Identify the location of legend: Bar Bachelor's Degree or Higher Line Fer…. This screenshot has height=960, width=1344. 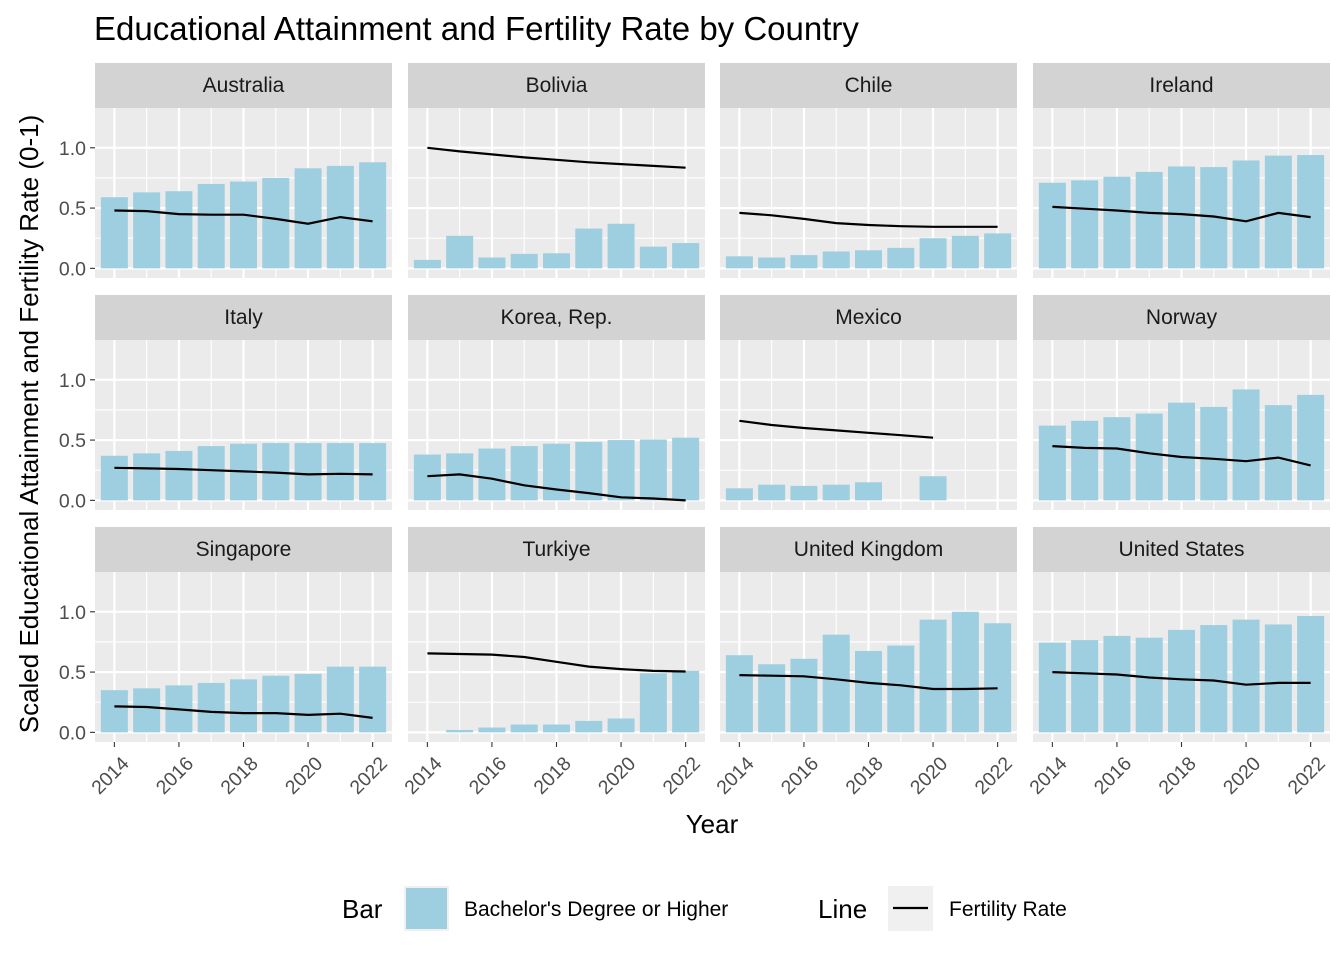
(704, 908).